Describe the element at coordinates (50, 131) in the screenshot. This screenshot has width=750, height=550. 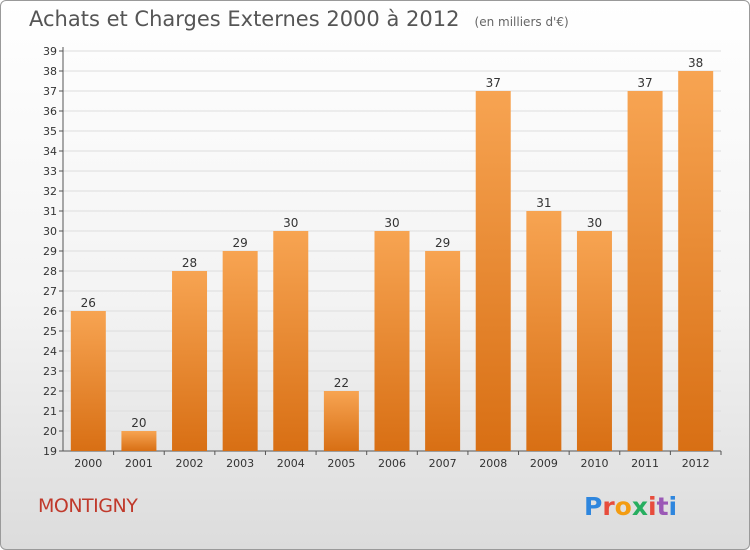
I see `y-tick-label: 35` at that location.